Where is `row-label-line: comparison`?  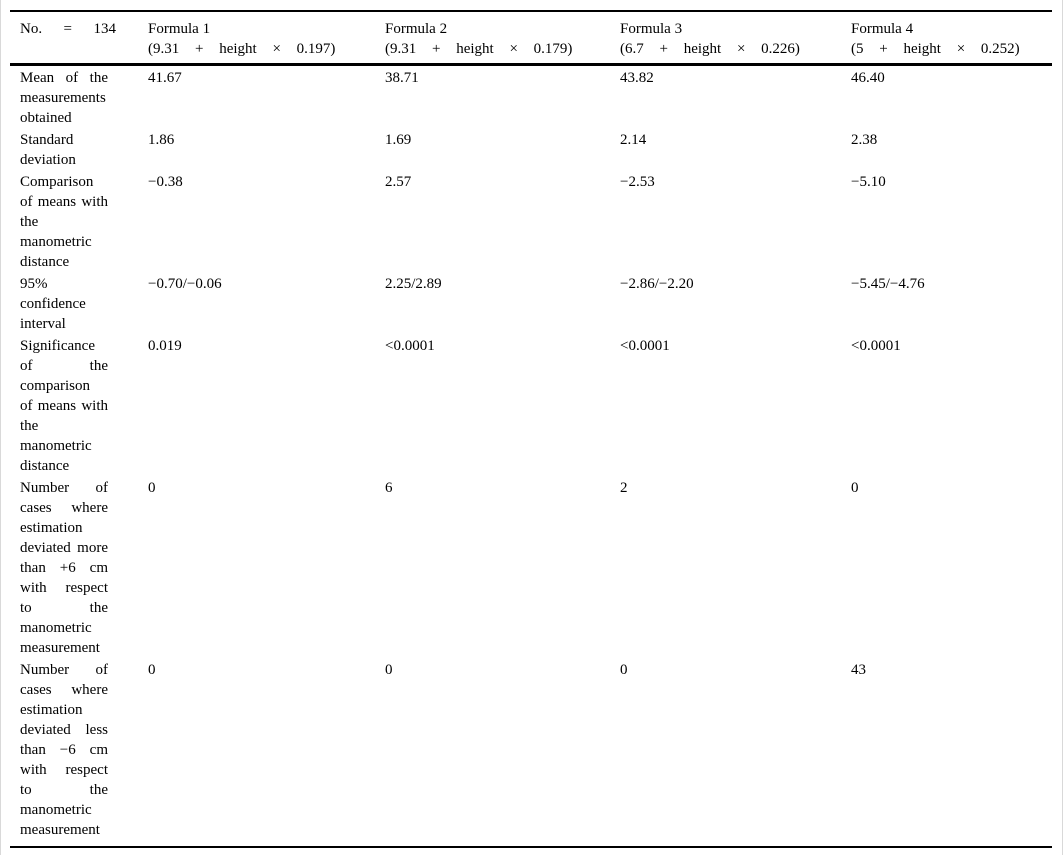
row-label-line: comparison is located at coordinates (55, 386).